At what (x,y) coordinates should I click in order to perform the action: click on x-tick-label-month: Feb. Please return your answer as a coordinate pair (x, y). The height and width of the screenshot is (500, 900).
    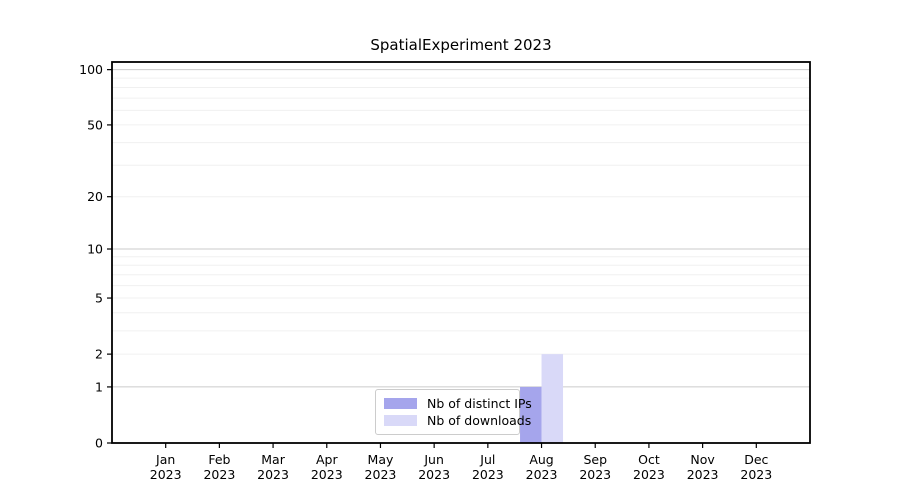
    Looking at the image, I should click on (219, 459).